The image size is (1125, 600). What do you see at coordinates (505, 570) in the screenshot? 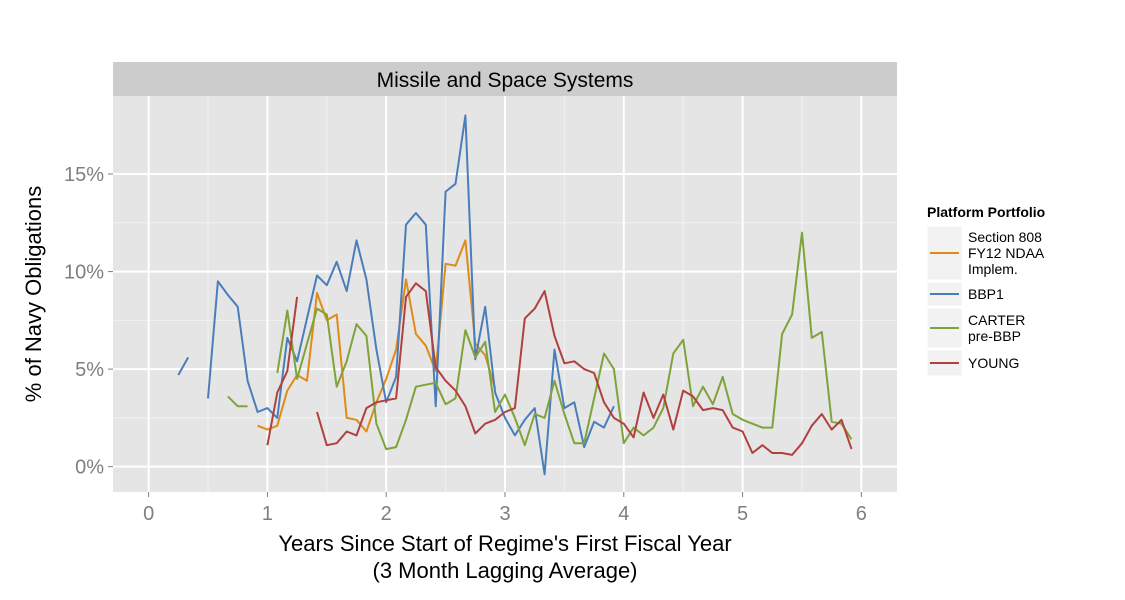
I see `x-axis-title-line2: (3 Month Lagging Average)` at bounding box center [505, 570].